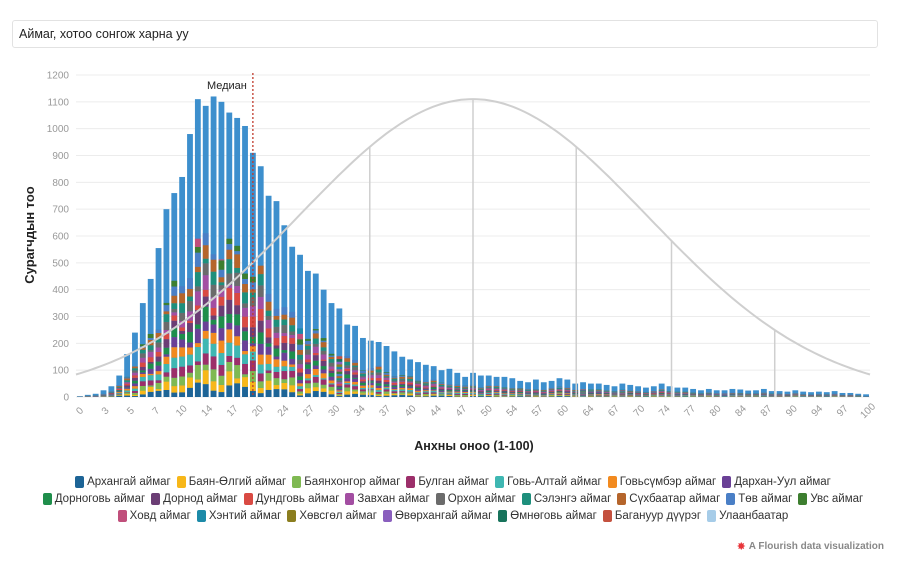  Describe the element at coordinates (776, 482) in the screenshot. I see `legend-item: Дархан-Уул аймаг` at that location.